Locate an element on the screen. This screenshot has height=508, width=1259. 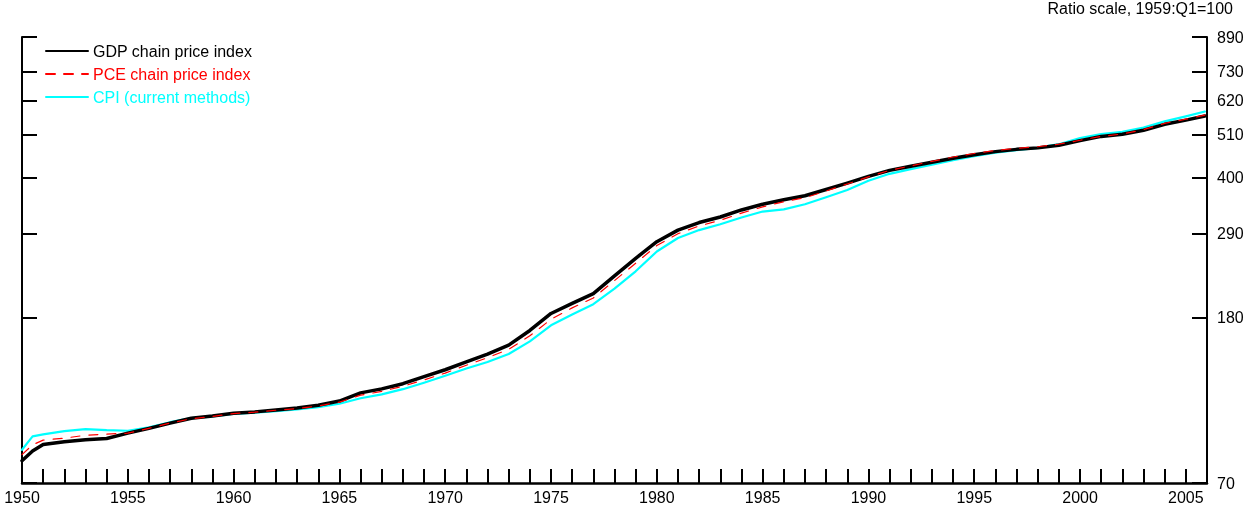
y-axis-title: Ratio scale, 1959:Q1=100 is located at coordinates (1140, 8).